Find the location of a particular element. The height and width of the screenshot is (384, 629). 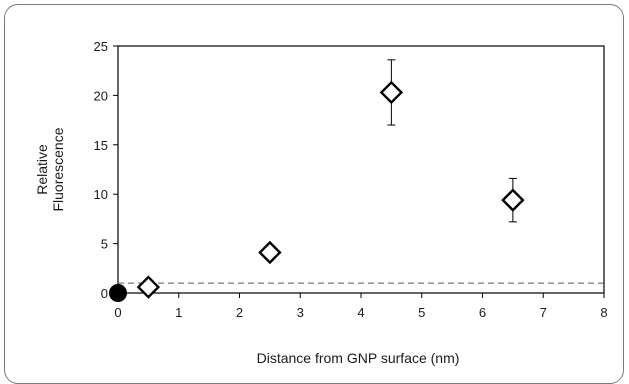

y-axis-title-line: Relative is located at coordinates (42, 169).